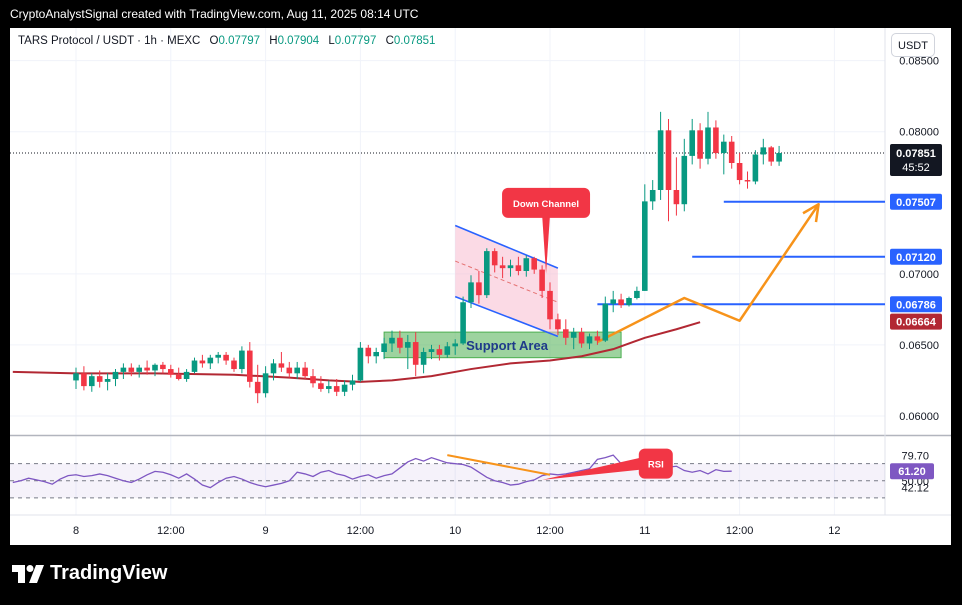 The height and width of the screenshot is (605, 962). Describe the element at coordinates (414, 41) in the screenshot. I see `close-value: 0.07851` at that location.